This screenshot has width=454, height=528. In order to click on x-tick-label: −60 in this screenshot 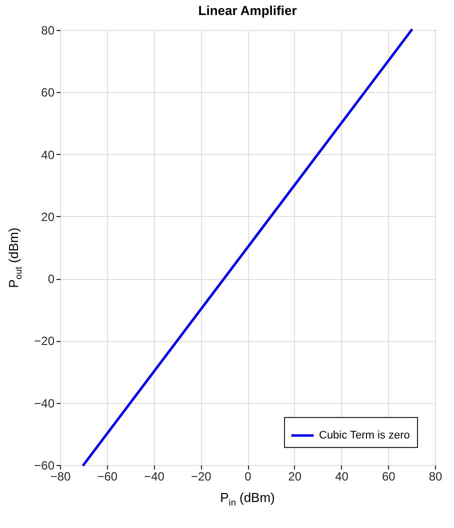, I will do `click(107, 477)`.